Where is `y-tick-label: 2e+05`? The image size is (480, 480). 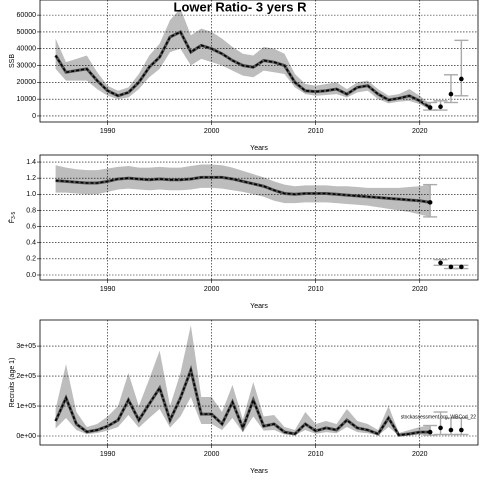
y-tick-label: 2e+05 is located at coordinates (26, 376).